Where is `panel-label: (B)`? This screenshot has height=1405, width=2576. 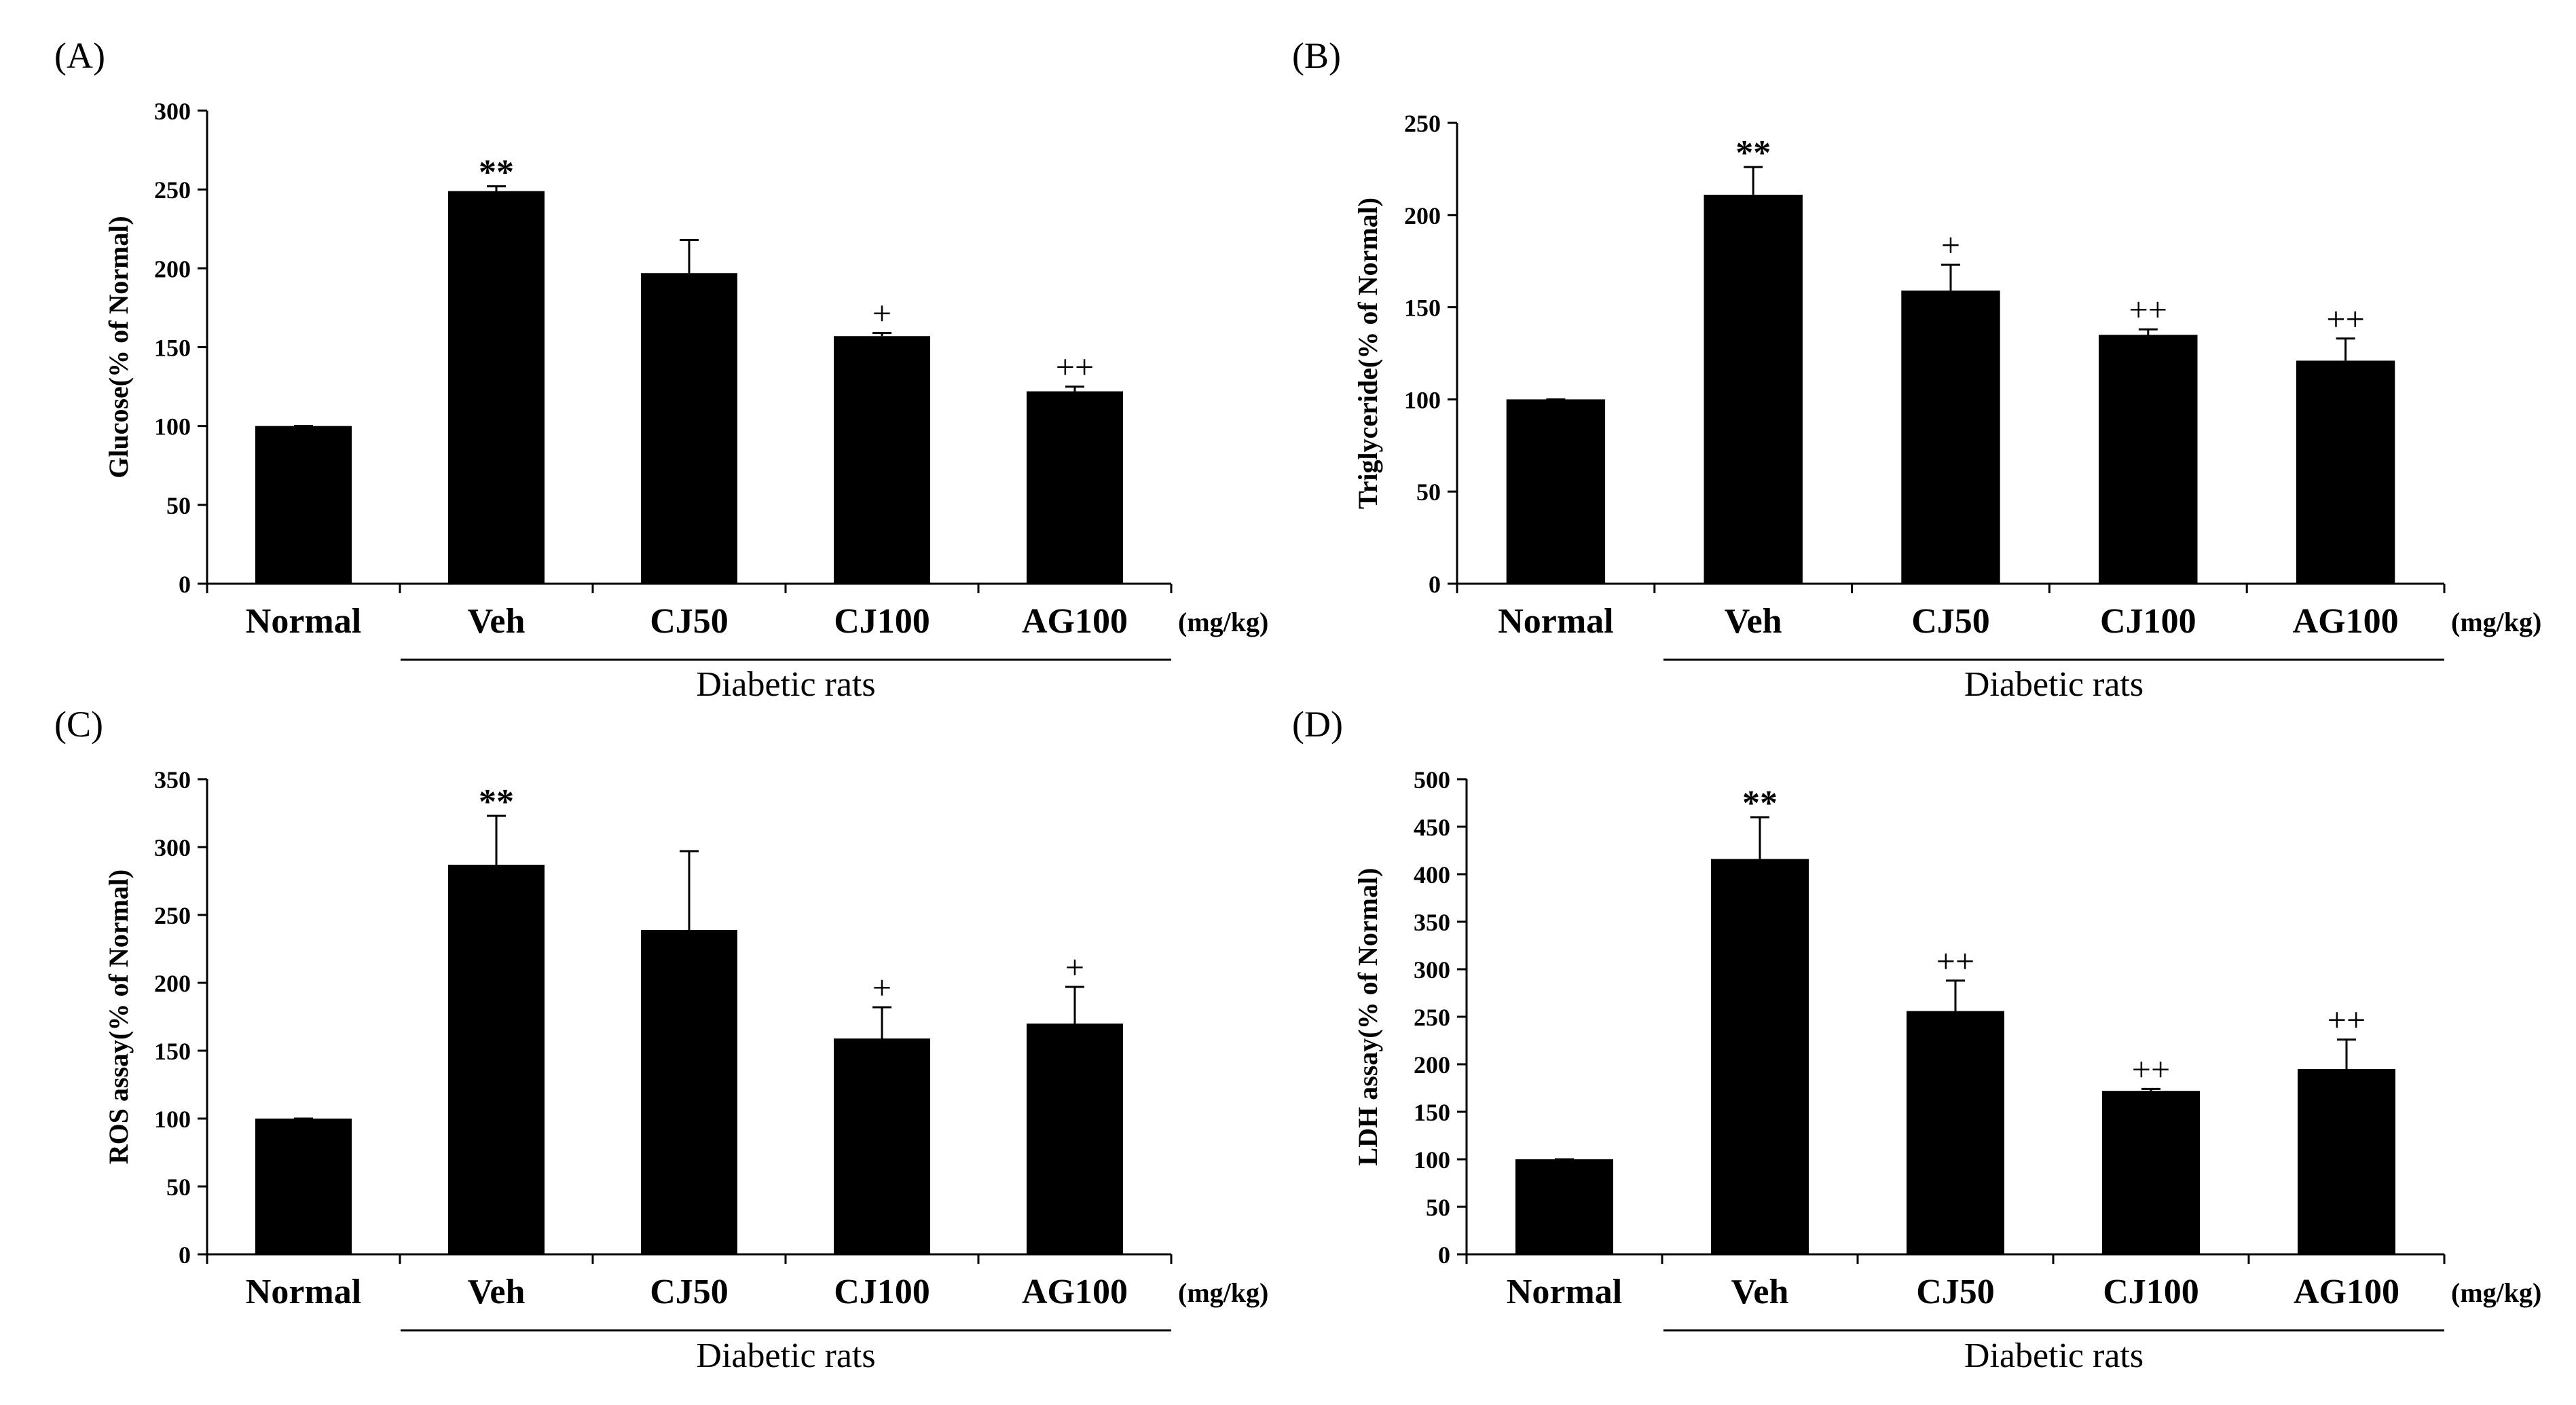 panel-label: (B) is located at coordinates (1316, 55).